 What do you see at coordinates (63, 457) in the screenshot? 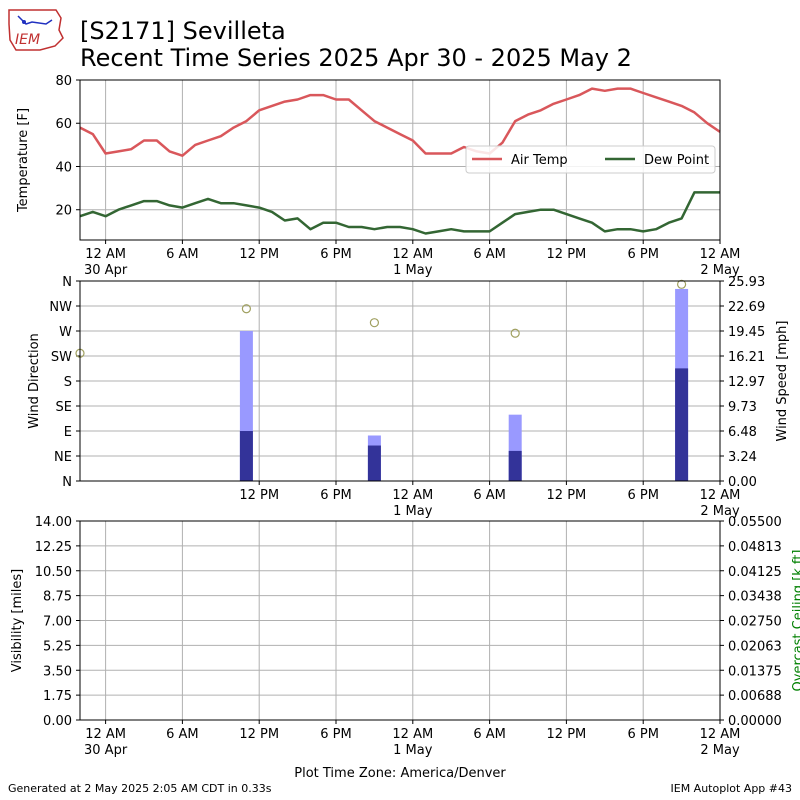
I see `y-tick-label: NE` at bounding box center [63, 457].